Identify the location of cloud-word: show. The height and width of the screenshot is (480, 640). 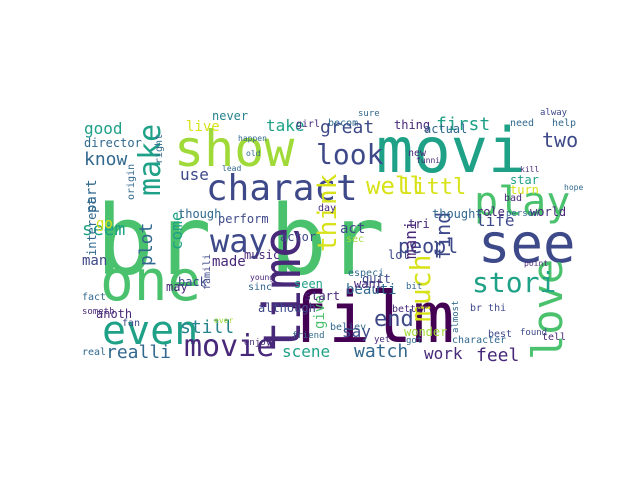
(234, 149).